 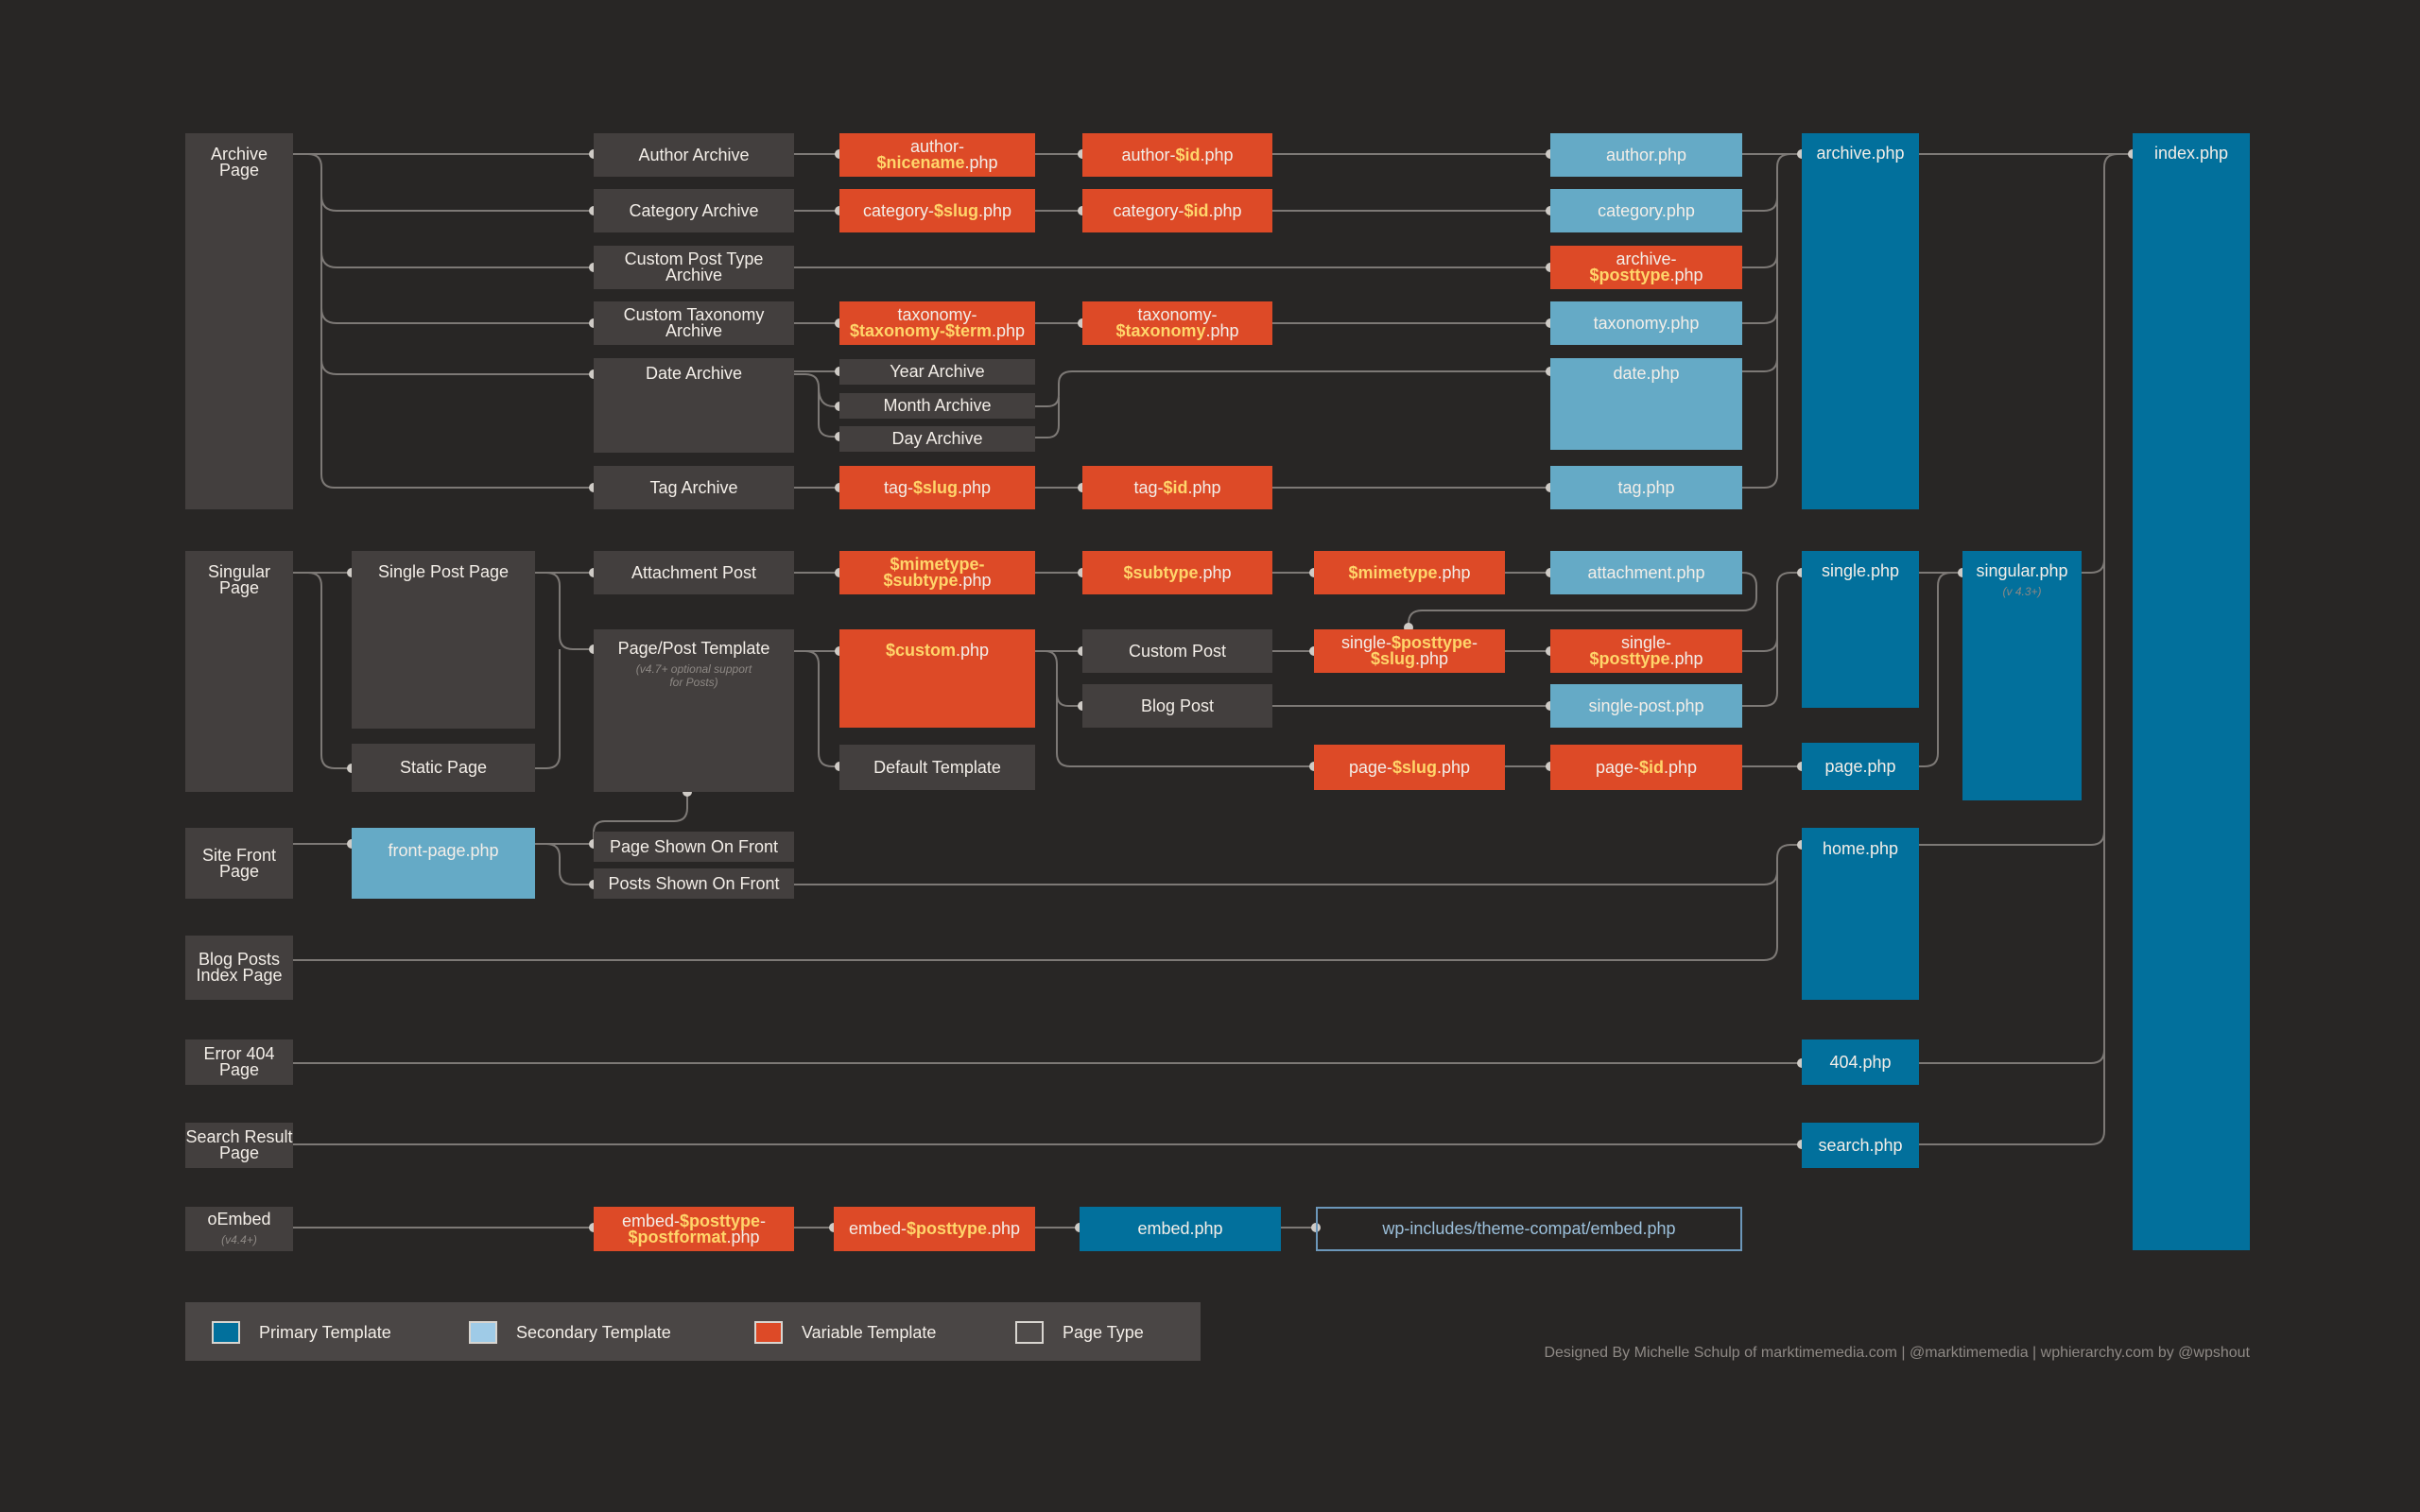 I want to click on template-variable: $nicename, so click(x=920, y=162).